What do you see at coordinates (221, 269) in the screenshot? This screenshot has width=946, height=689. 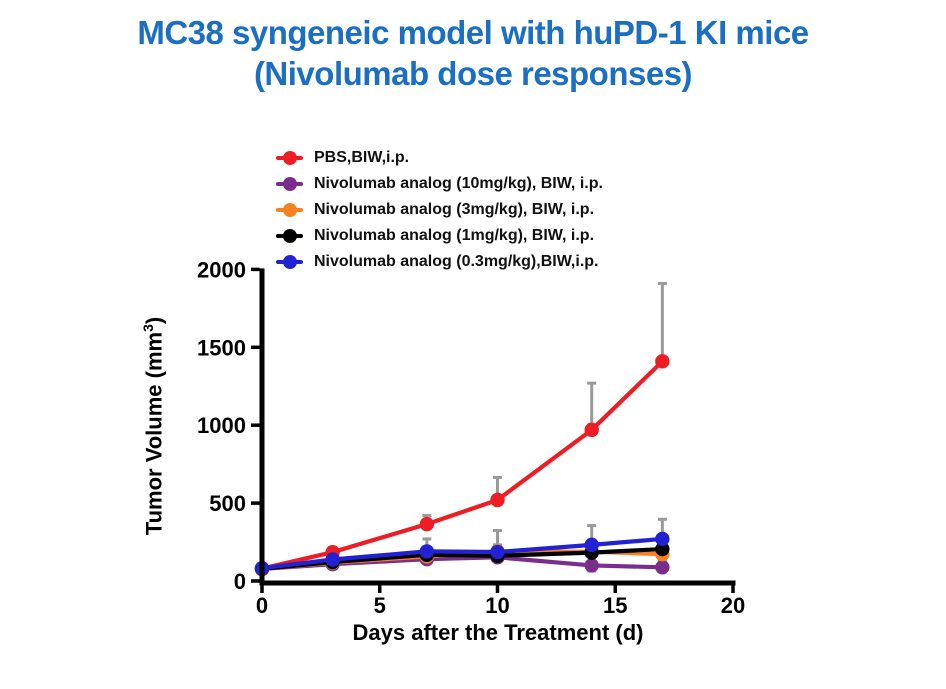 I see `y-tick-label: 2000` at bounding box center [221, 269].